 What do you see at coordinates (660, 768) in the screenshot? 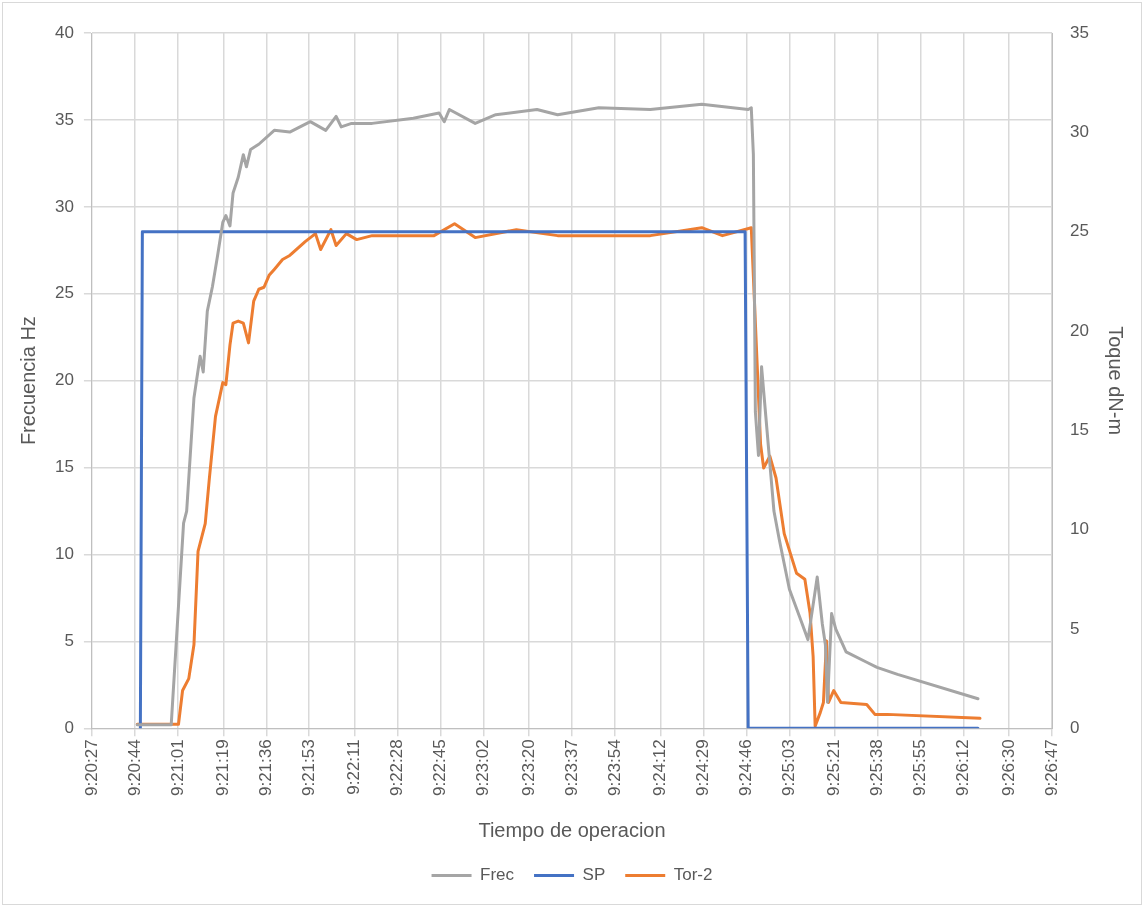
I see `x-tick-label: 9:24:12` at bounding box center [660, 768].